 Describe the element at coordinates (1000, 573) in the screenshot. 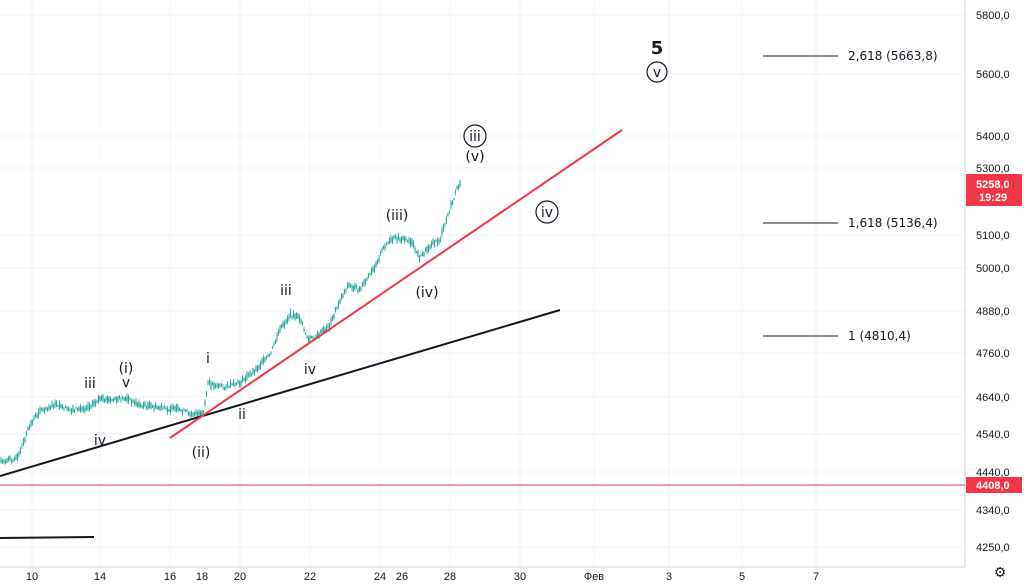

I see `settings-gear-icon: ⚙` at that location.